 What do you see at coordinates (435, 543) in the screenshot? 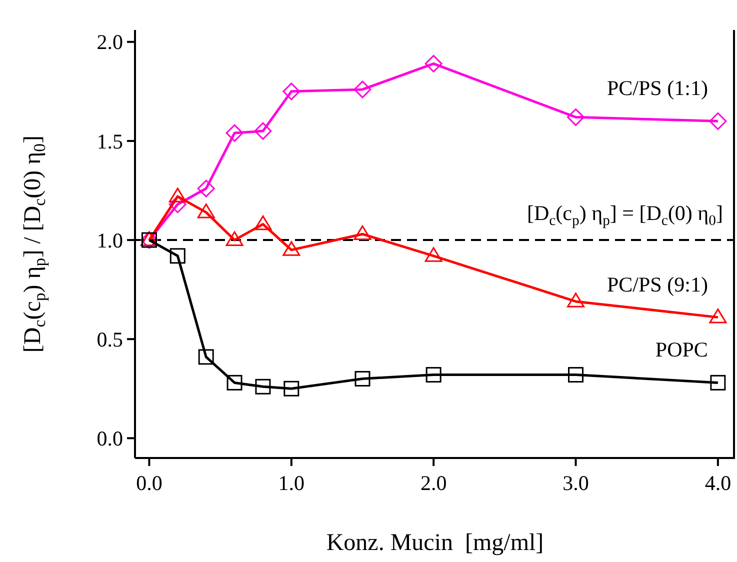
I see `x-axis-title: Konz. Mucin [mg/ml]` at bounding box center [435, 543].